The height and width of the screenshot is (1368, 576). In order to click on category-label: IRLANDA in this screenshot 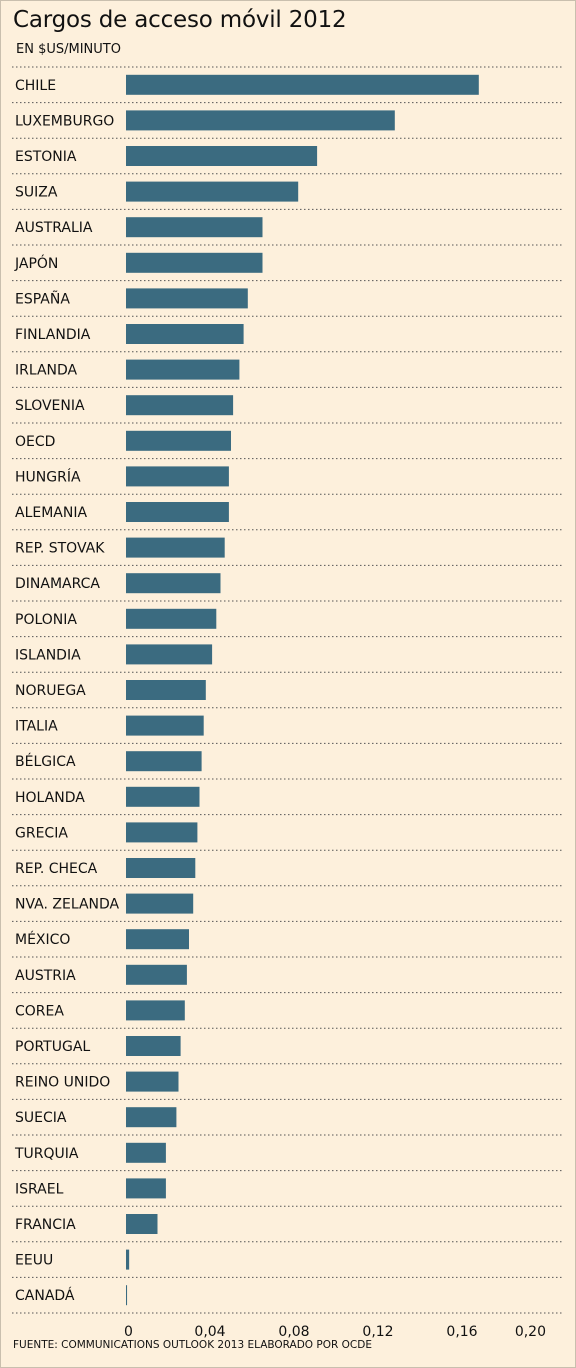, I will do `click(46, 371)`.